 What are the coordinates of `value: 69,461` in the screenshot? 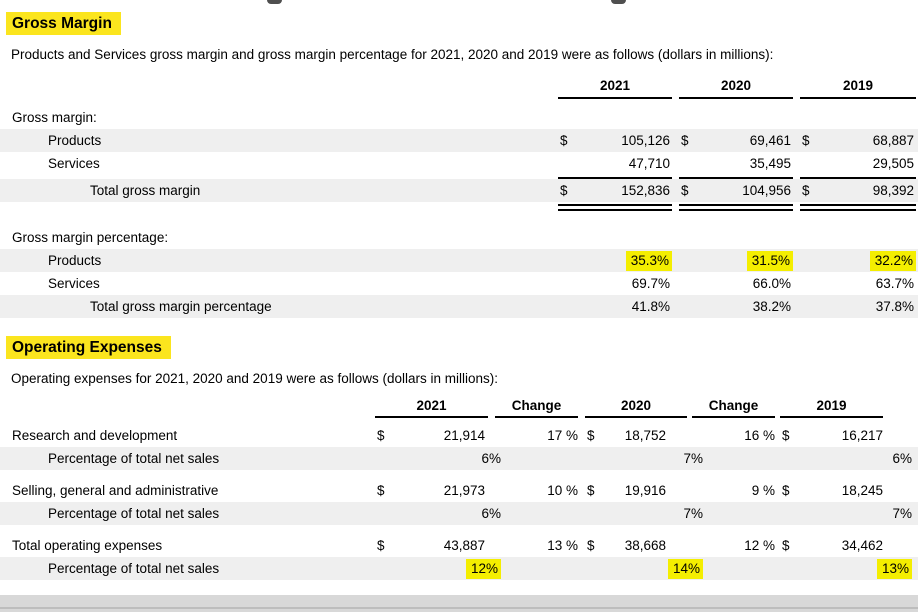 It's located at (770, 140).